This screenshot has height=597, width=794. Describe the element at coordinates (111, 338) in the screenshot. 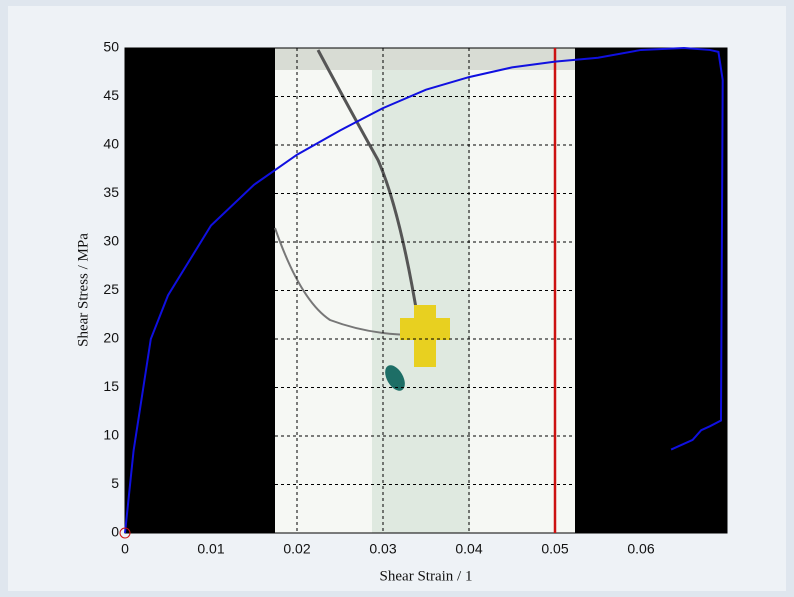

I see `y-tick-label: 20` at that location.